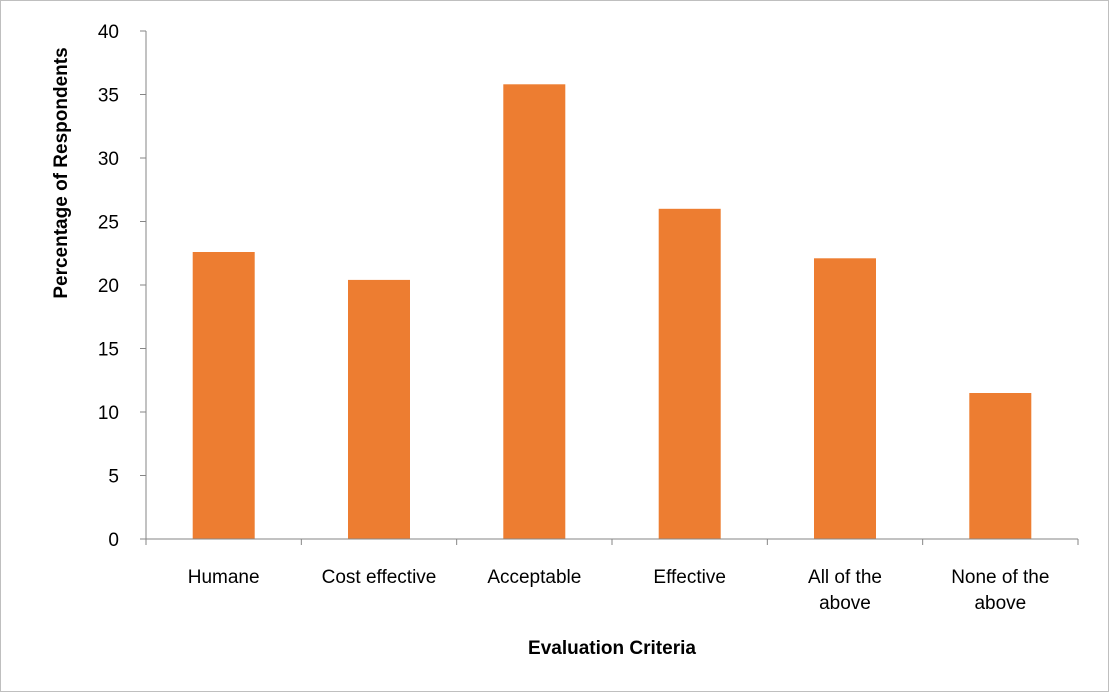 This screenshot has width=1109, height=693. I want to click on x-tick-label: Humane, so click(224, 577).